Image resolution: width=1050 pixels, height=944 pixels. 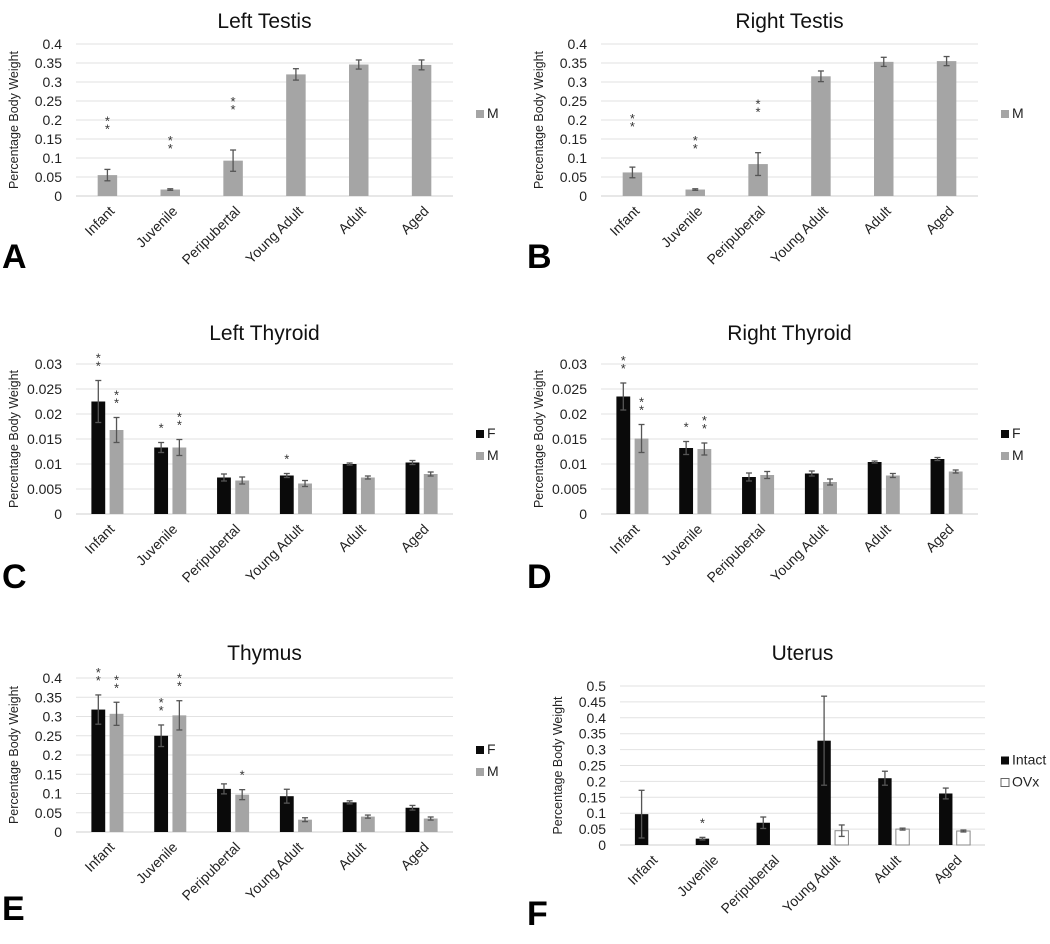 What do you see at coordinates (803, 653) in the screenshot?
I see `chart-title: Uterus` at bounding box center [803, 653].